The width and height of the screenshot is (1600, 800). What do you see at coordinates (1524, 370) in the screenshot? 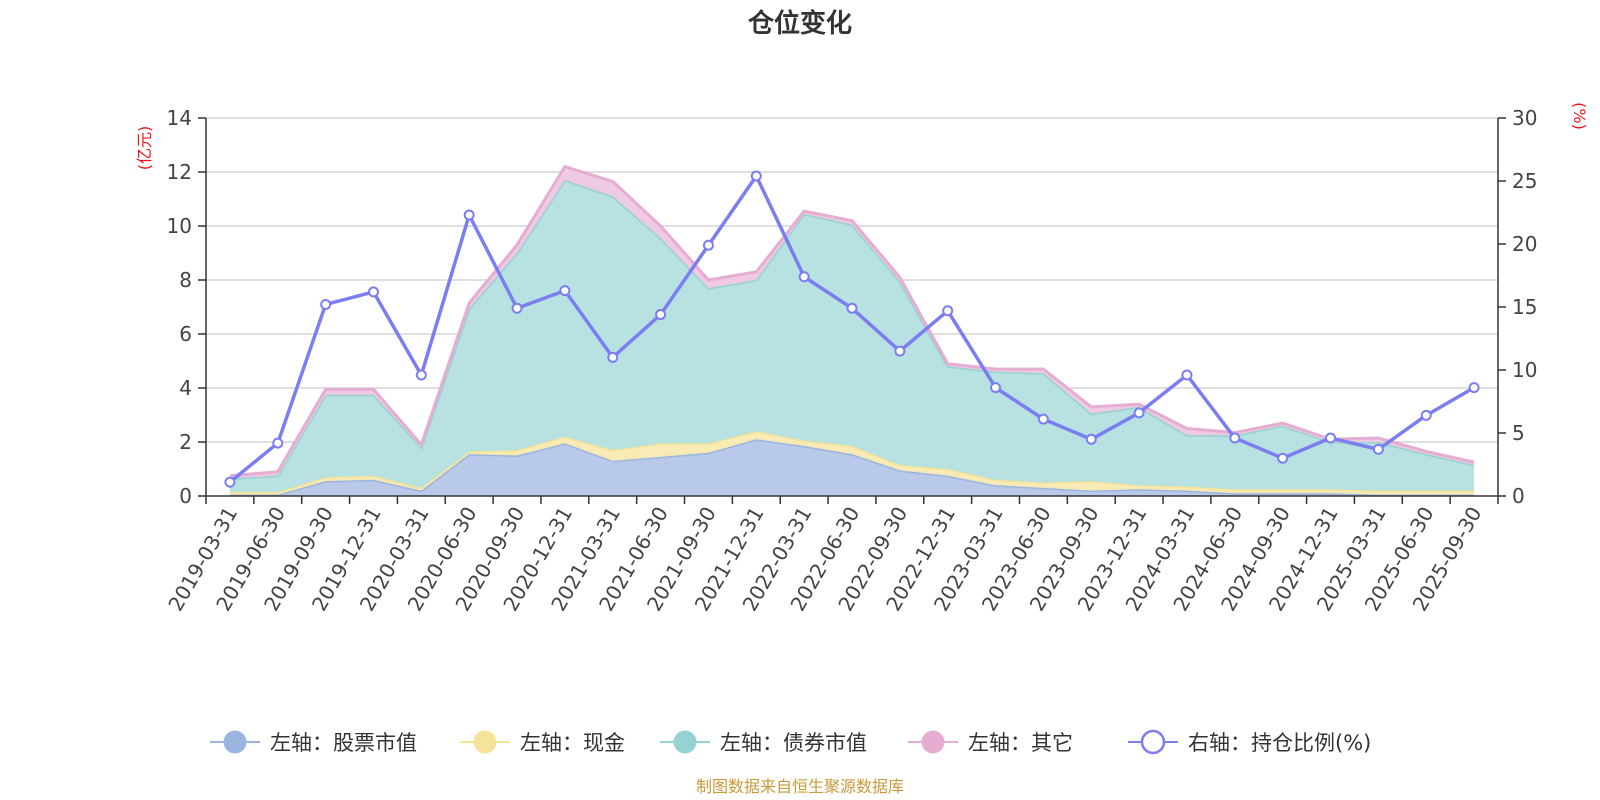
I see `right-tick-label: 10` at bounding box center [1524, 370].